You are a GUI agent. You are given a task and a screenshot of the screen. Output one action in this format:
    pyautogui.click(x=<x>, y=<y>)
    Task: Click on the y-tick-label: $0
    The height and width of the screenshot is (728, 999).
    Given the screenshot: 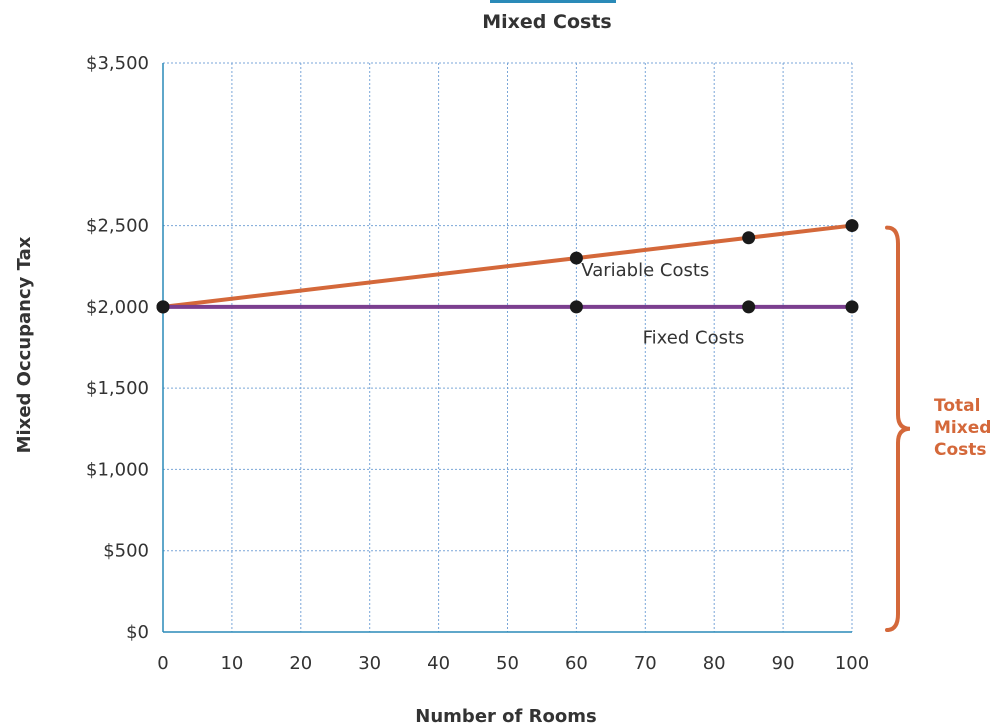 What is the action you would take?
    pyautogui.click(x=137, y=632)
    